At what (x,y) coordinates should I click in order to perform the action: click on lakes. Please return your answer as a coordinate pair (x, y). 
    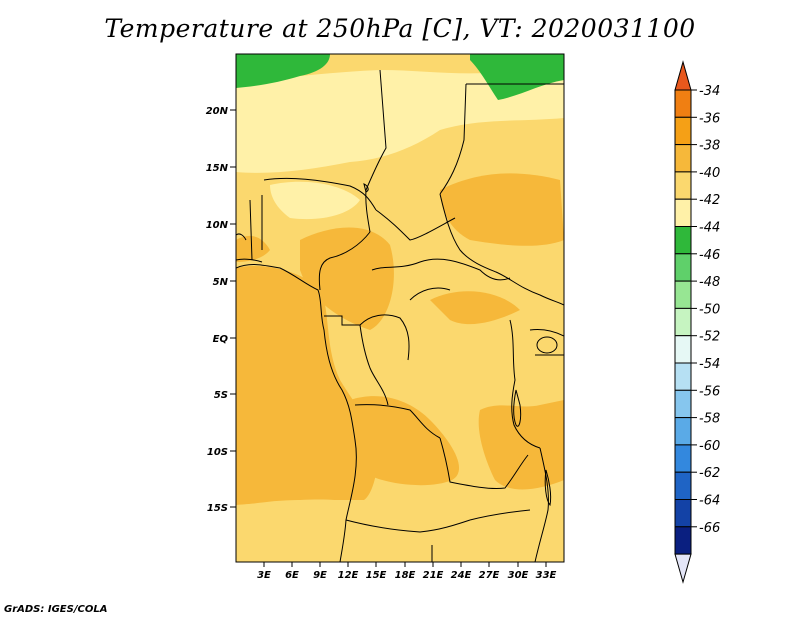
    Looking at the image, I should click on (460, 345).